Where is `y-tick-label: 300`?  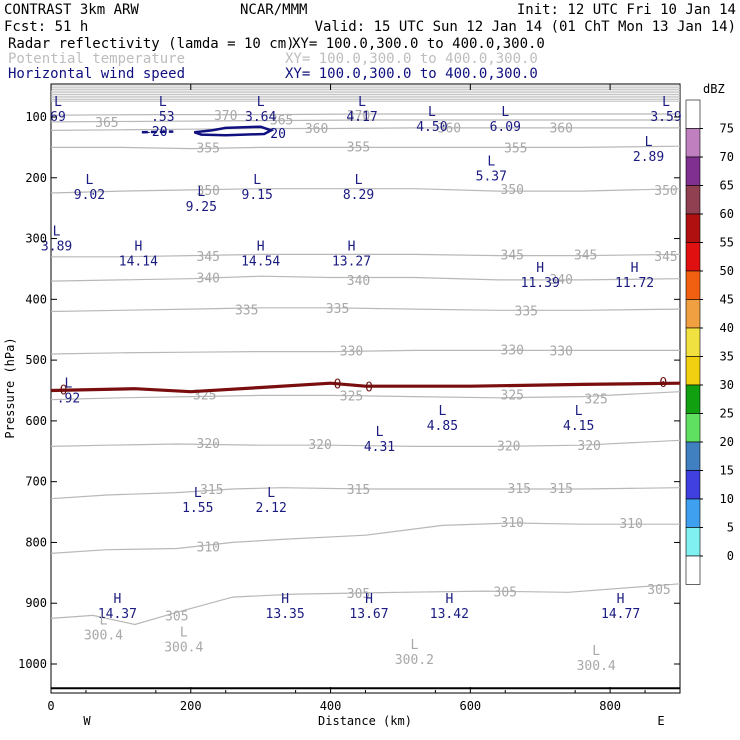
y-tick-label: 300 is located at coordinates (36, 239).